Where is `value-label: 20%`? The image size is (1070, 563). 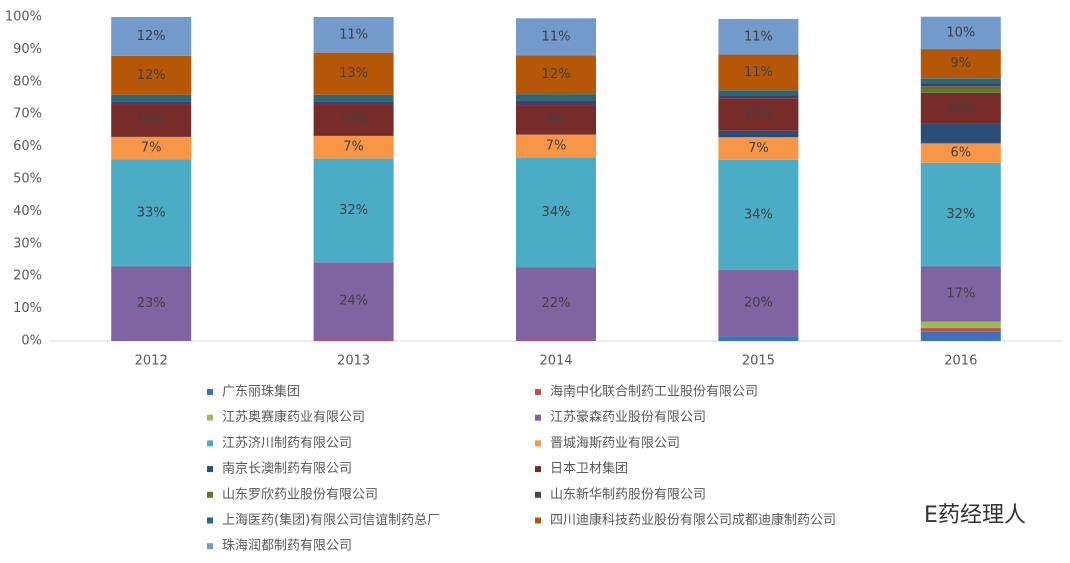 value-label: 20% is located at coordinates (758, 303).